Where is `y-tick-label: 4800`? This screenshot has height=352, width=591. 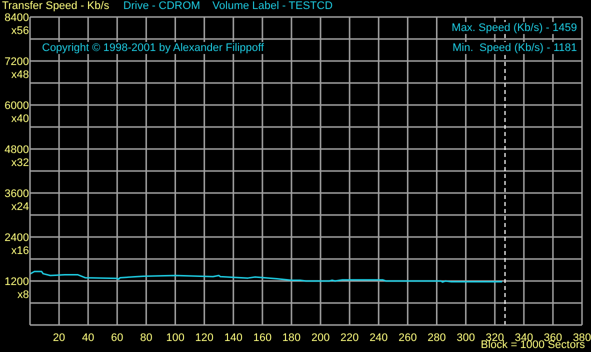 y-tick-label: 4800 is located at coordinates (16, 150).